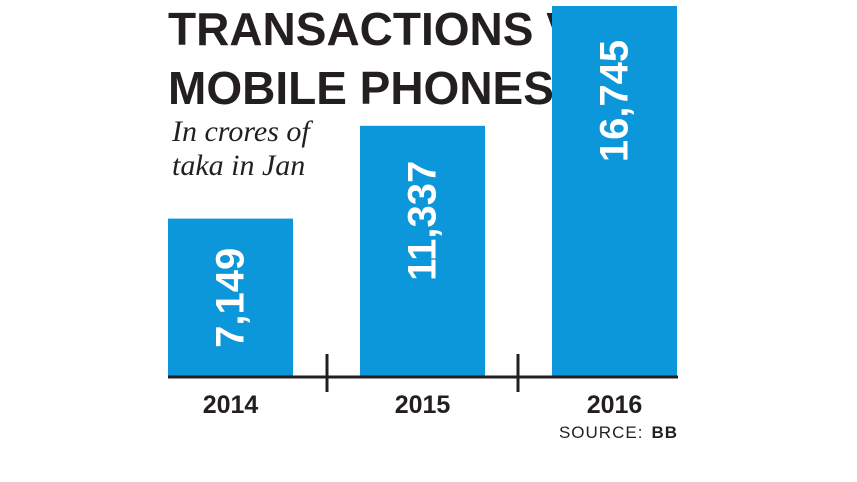 This screenshot has height=482, width=857. What do you see at coordinates (423, 221) in the screenshot?
I see `value-label-2015: 11,337` at bounding box center [423, 221].